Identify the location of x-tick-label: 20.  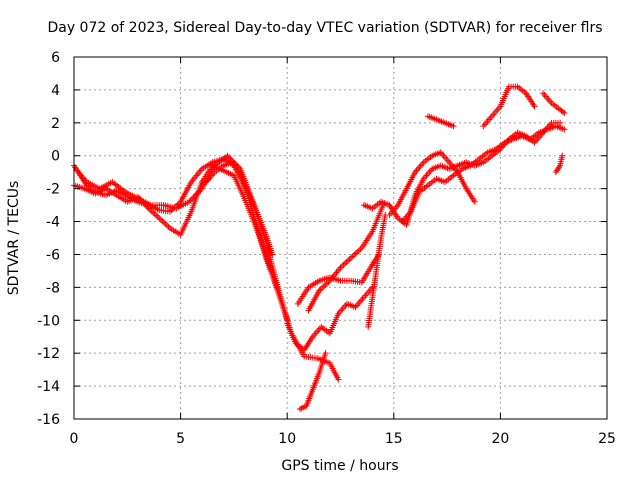
(500, 439).